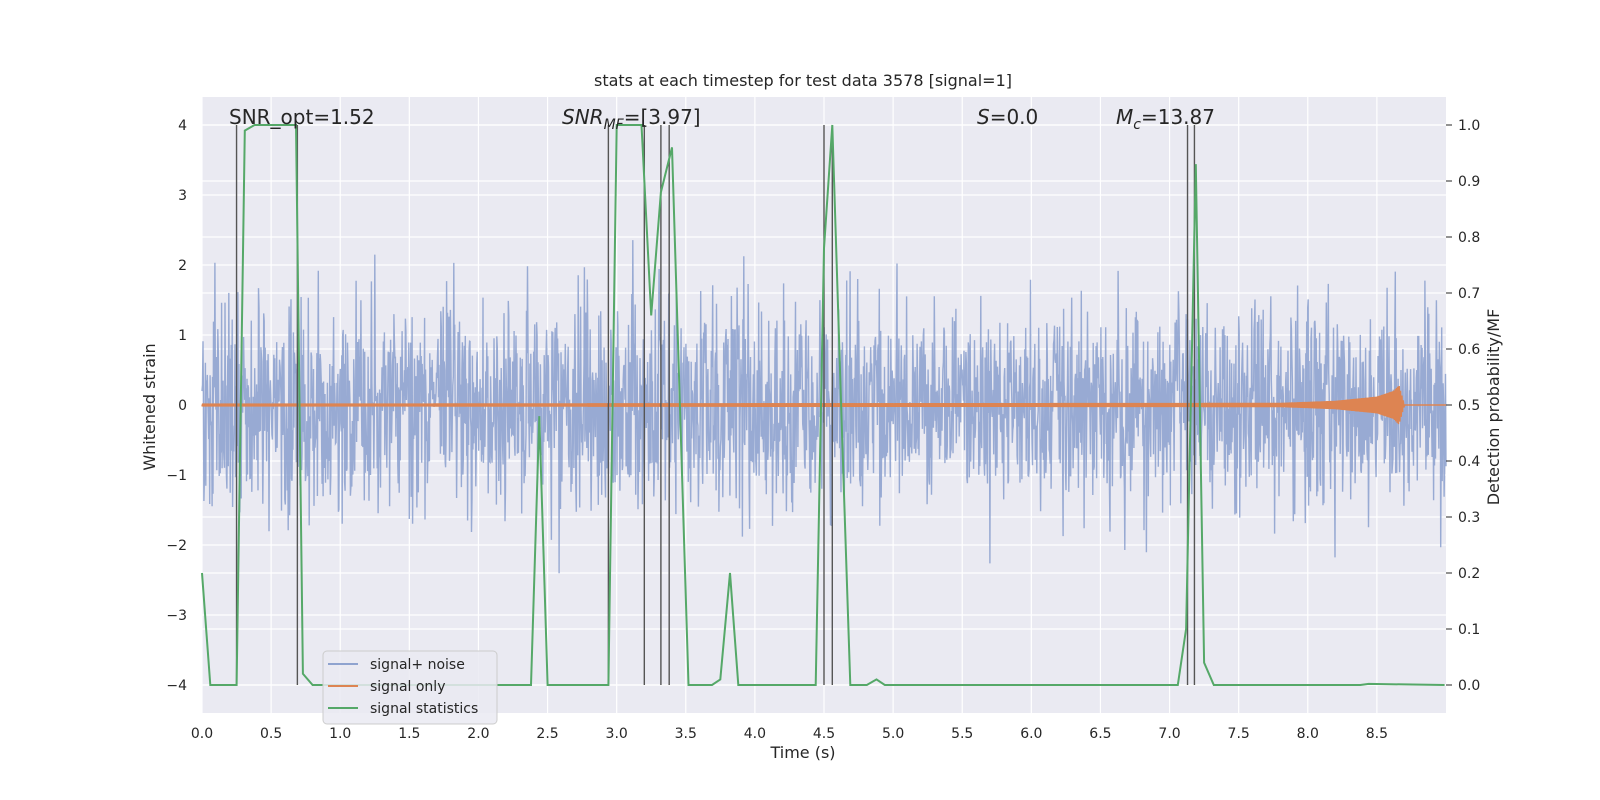 This screenshot has height=800, width=1600. Describe the element at coordinates (617, 734) in the screenshot. I see `x-tick-label: 3.0` at that location.